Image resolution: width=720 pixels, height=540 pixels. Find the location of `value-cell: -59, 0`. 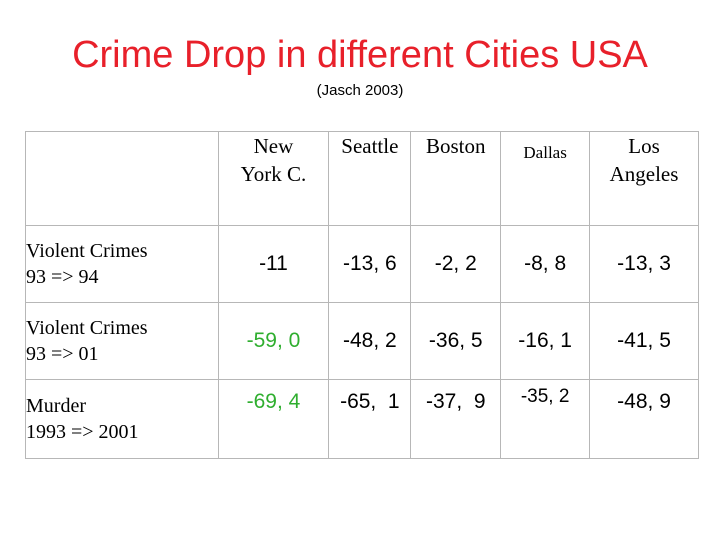

value-cell: -59, 0 is located at coordinates (273, 341).